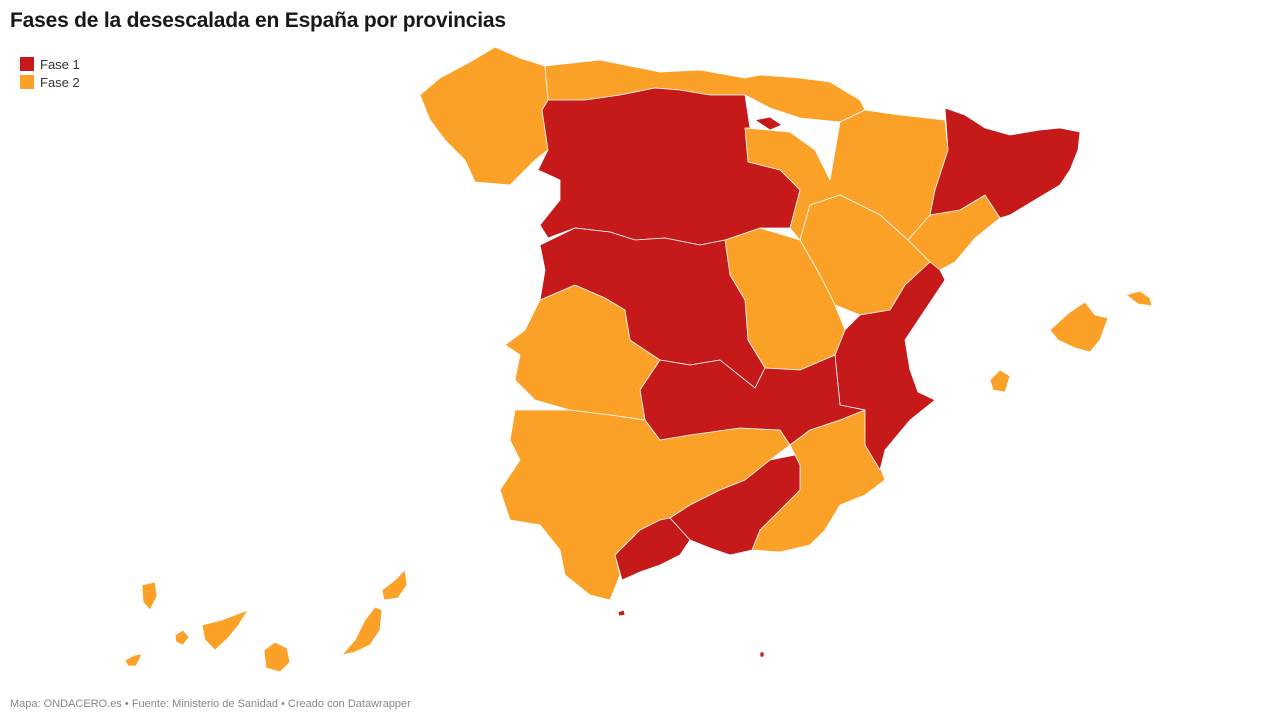 This screenshot has width=1280, height=725. Describe the element at coordinates (735, 505) in the screenshot. I see `region-granada-almeria` at that location.